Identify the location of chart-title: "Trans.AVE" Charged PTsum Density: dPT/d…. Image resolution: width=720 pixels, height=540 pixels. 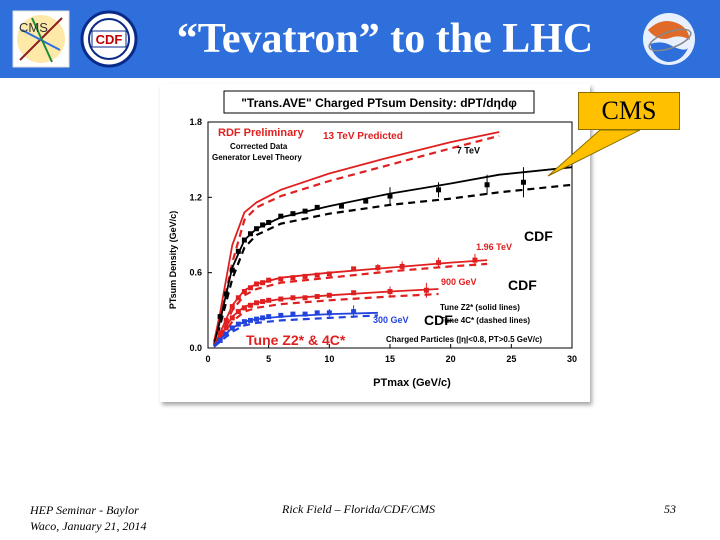
(379, 103).